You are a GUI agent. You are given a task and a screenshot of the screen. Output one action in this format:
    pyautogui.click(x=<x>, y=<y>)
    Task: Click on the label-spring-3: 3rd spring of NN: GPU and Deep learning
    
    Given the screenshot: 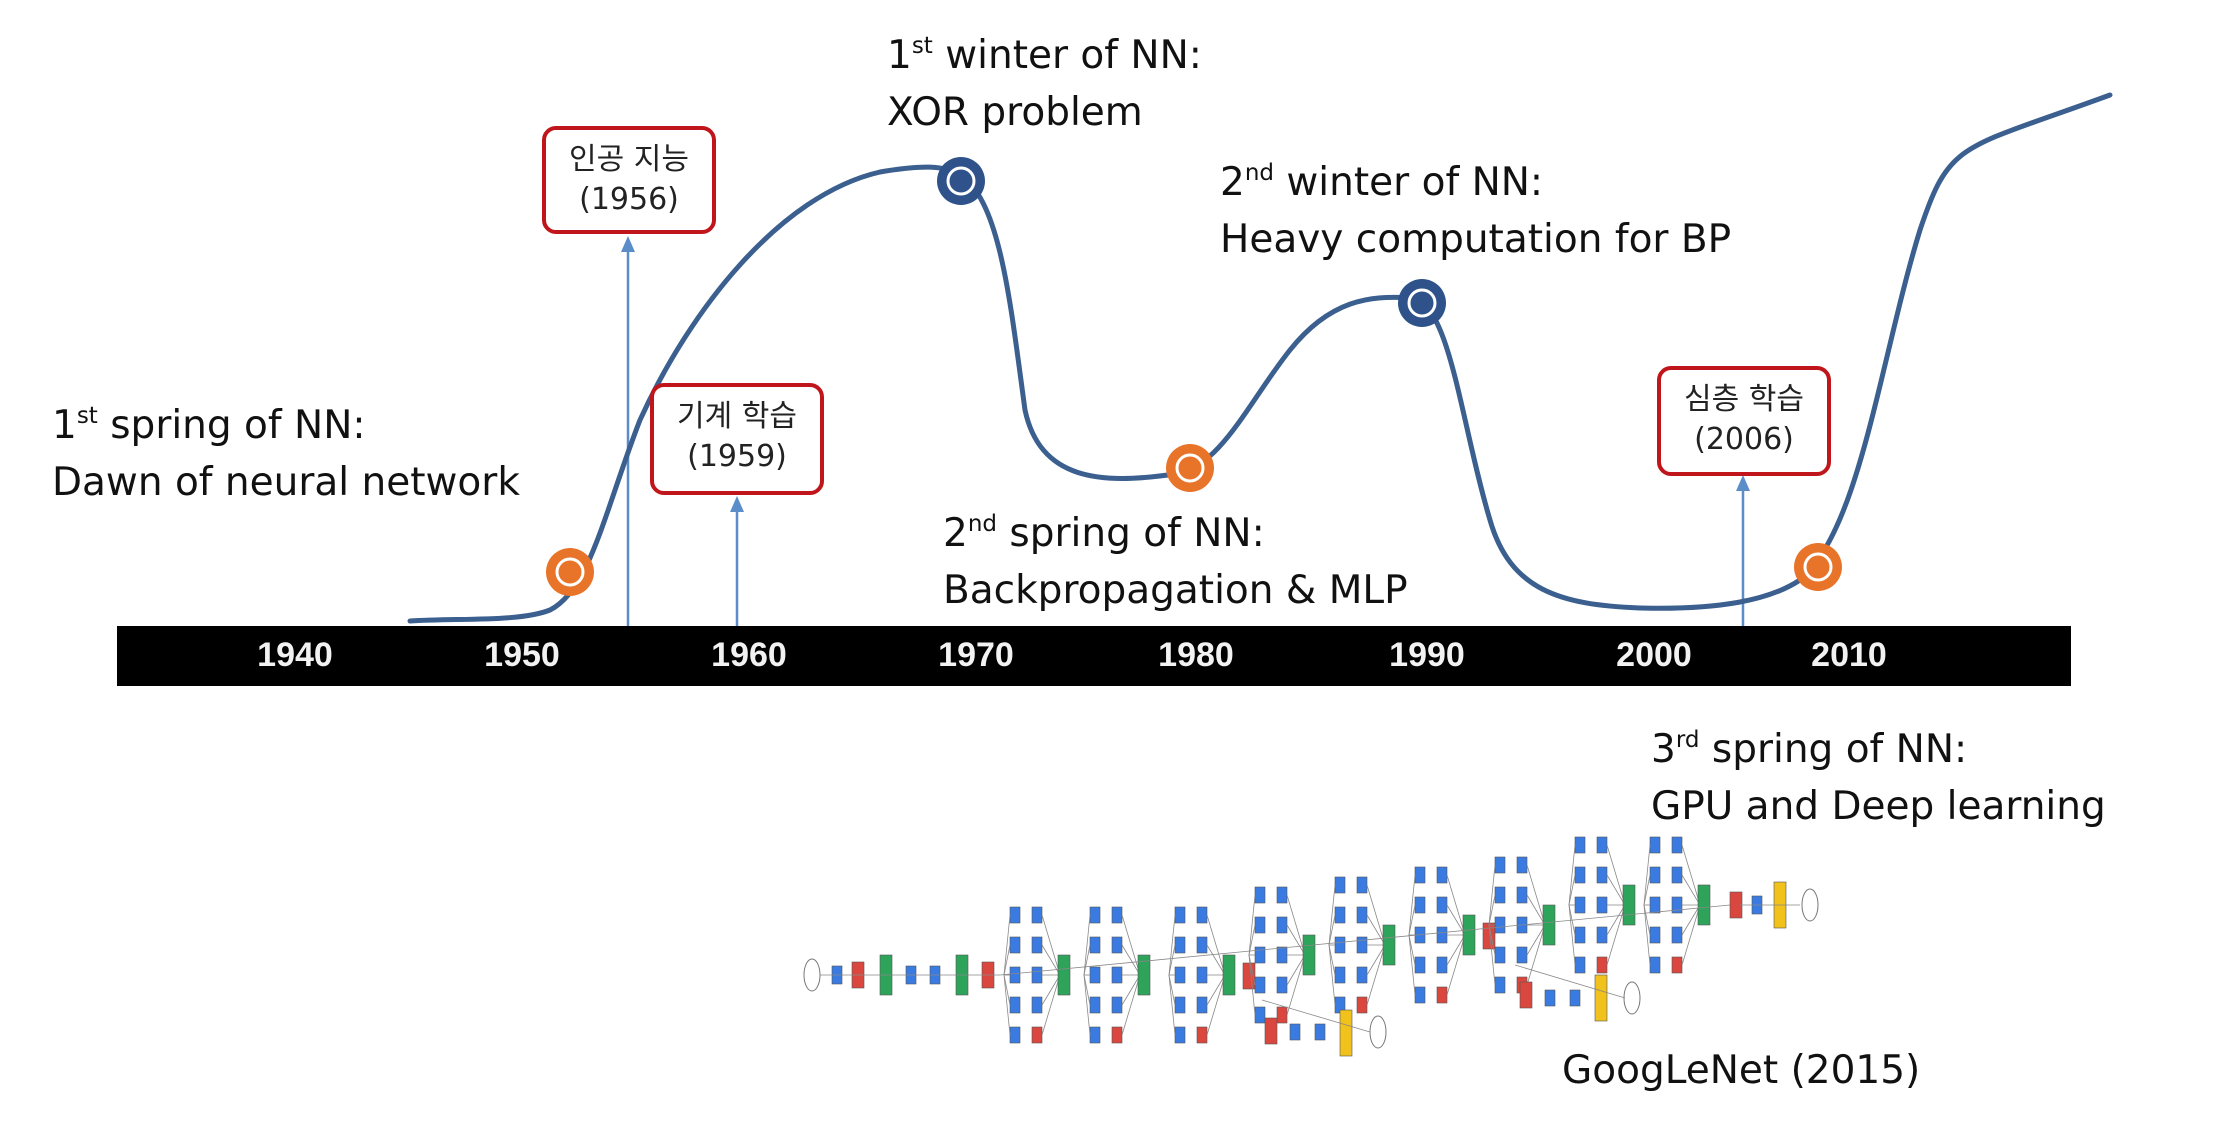 What is the action you would take?
    pyautogui.click(x=1878, y=778)
    